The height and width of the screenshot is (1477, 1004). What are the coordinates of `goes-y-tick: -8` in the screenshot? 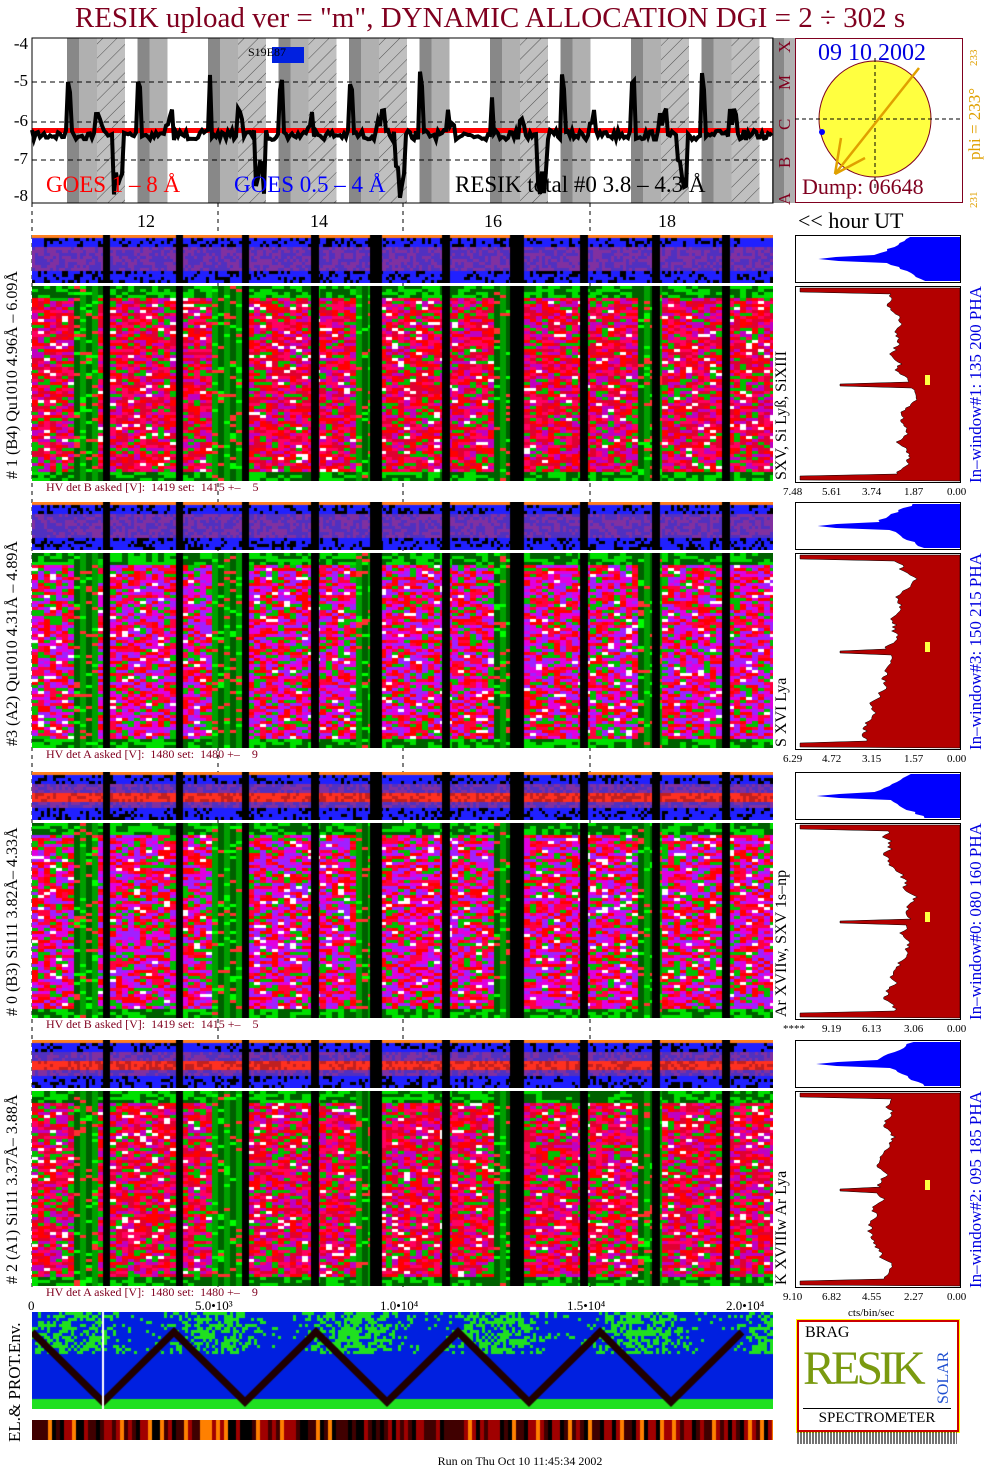 It's located at (20, 195).